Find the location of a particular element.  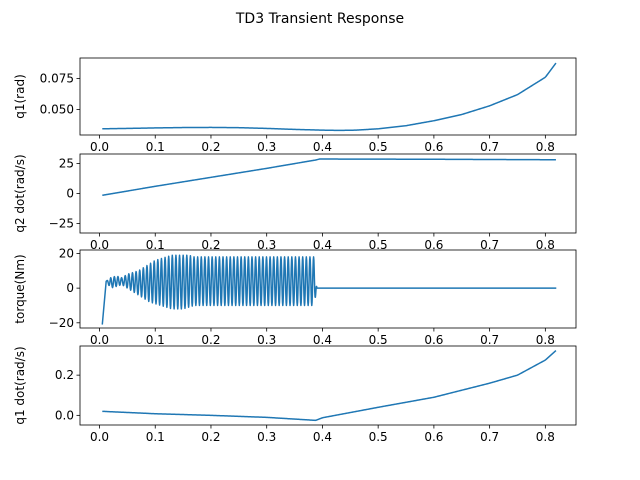

y-tick-label: −25 is located at coordinates (61, 223).